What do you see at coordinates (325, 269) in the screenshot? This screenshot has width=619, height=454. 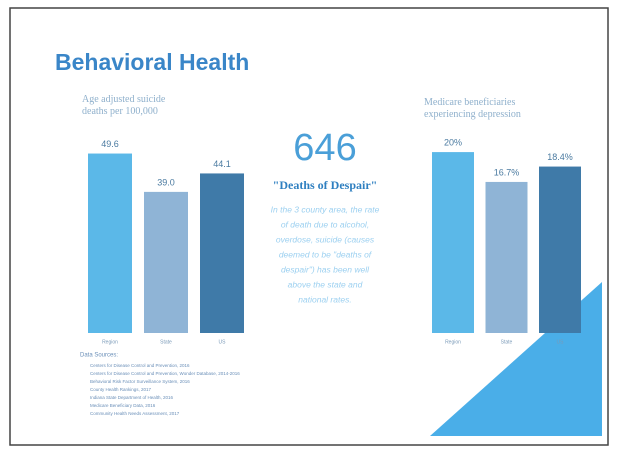 I see `text-line: despair") has been well` at bounding box center [325, 269].